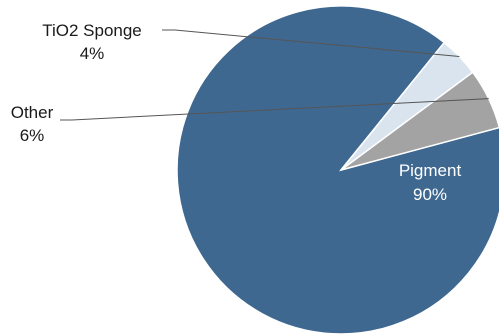 The image size is (499, 334). What do you see at coordinates (430, 194) in the screenshot?
I see `slice-value-pigment: 90%` at bounding box center [430, 194].